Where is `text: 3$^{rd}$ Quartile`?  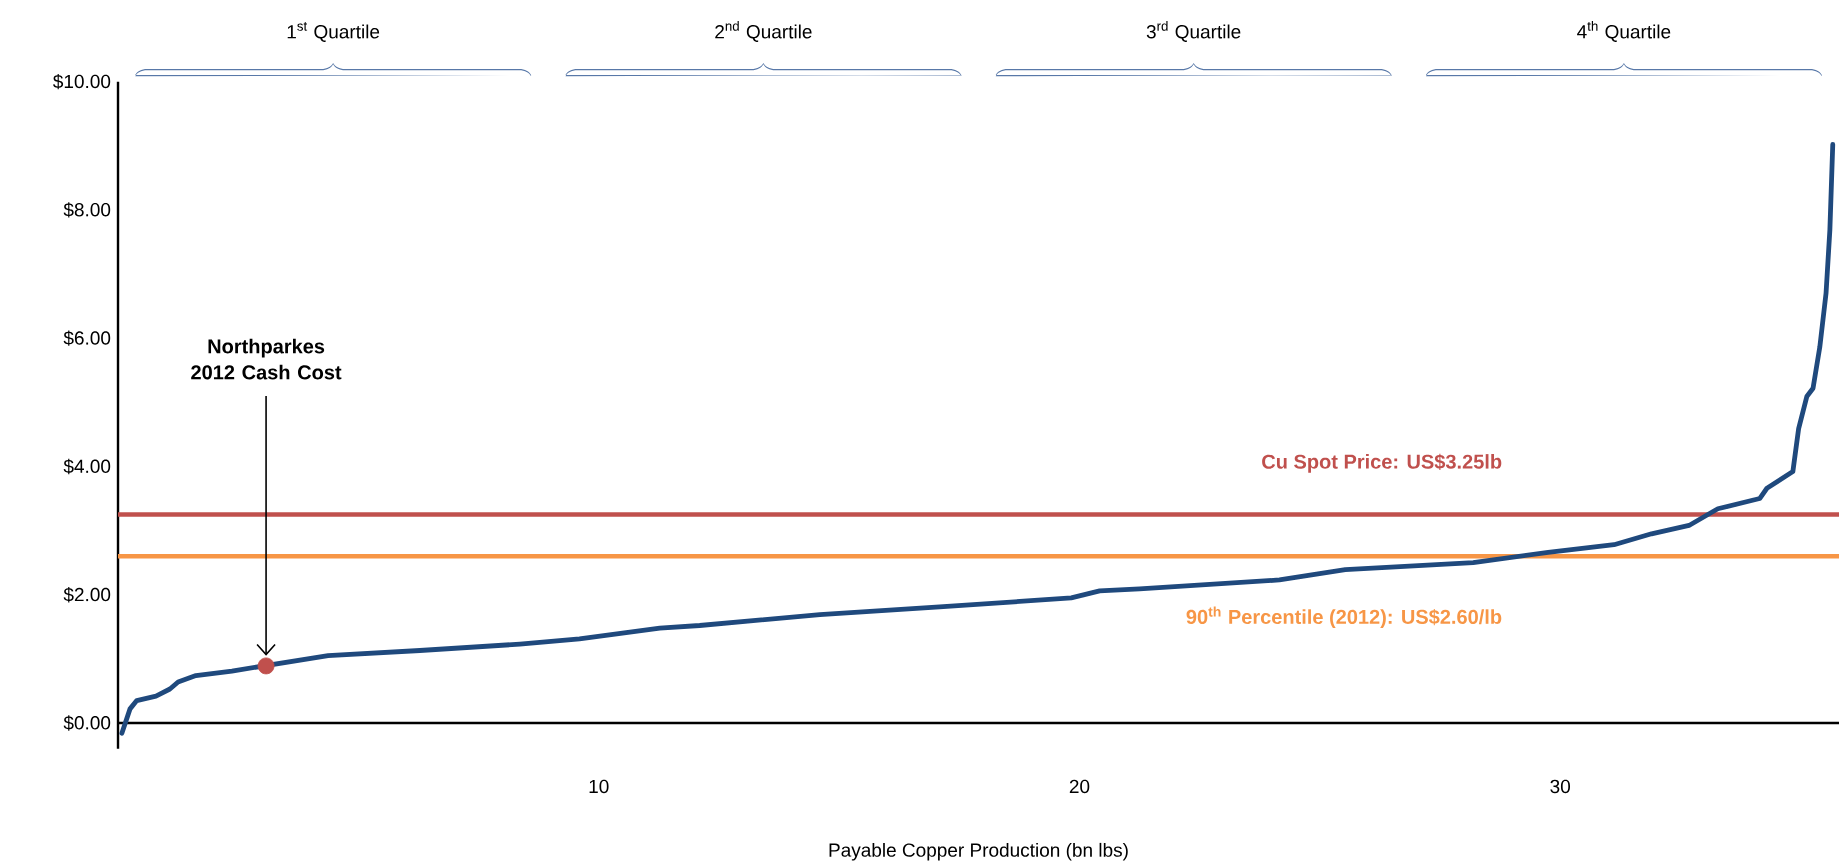 text: 3$^{rd}$ Quartile is located at coordinates (1193, 31).